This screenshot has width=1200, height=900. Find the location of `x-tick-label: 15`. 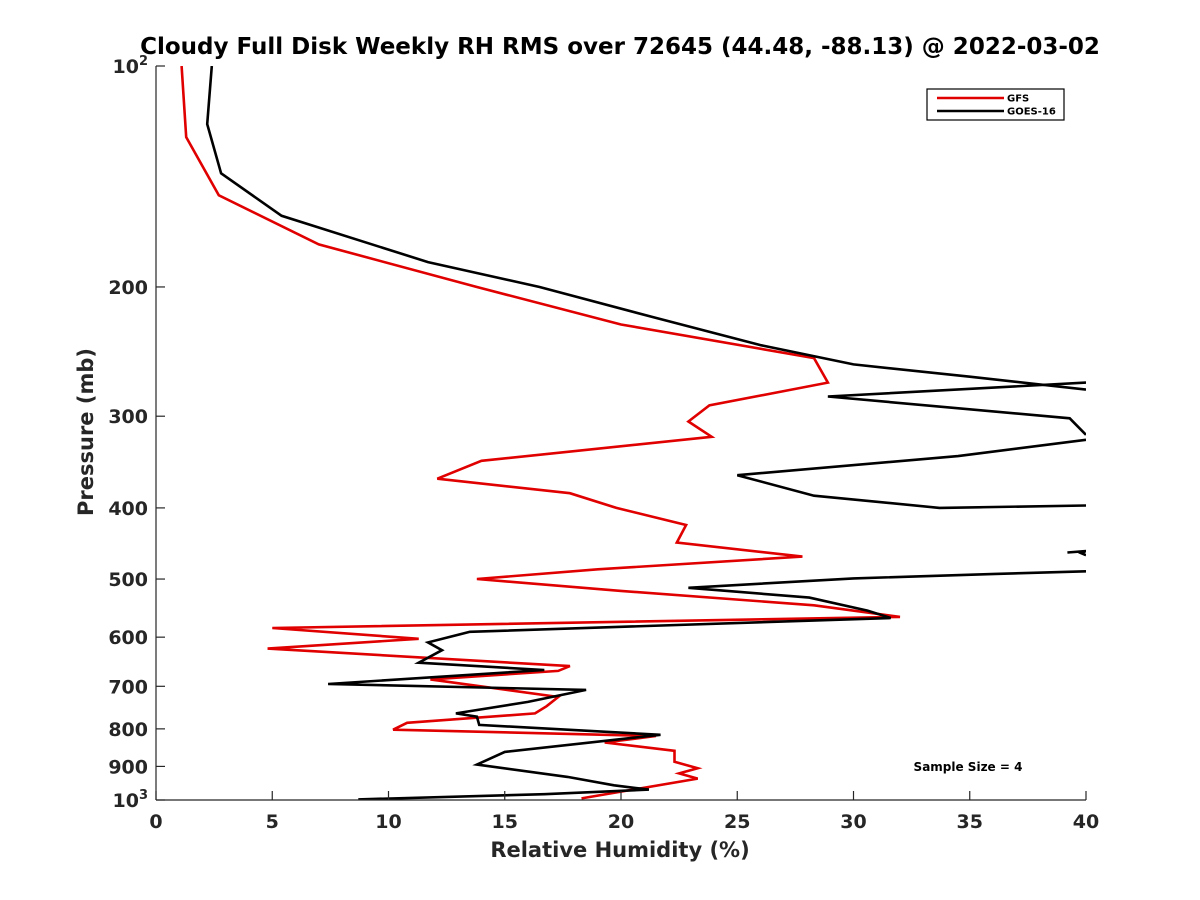

x-tick-label: 15 is located at coordinates (505, 822).